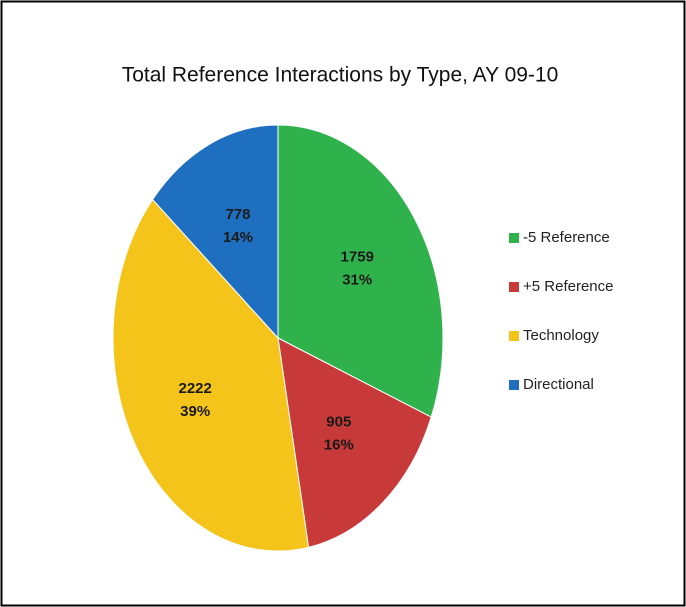 This screenshot has height=607, width=686. Describe the element at coordinates (357, 280) in the screenshot. I see `percent-label: 31%` at that location.